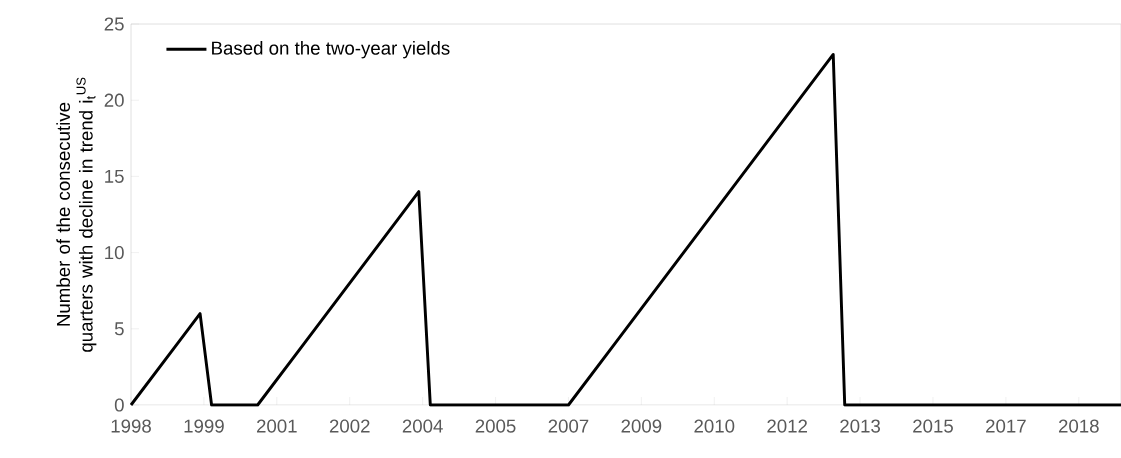 This screenshot has width=1121, height=458. What do you see at coordinates (114, 100) in the screenshot?
I see `y-tick-label: 20` at bounding box center [114, 100].